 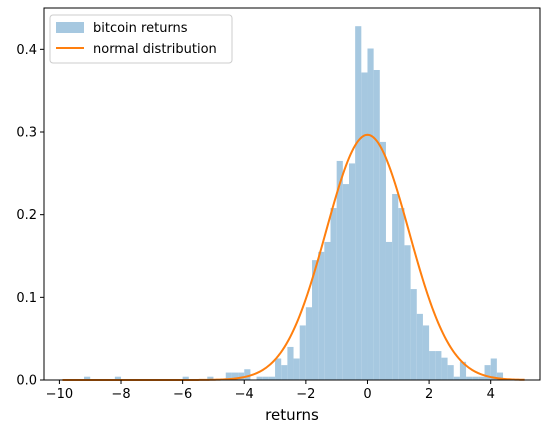 I want to click on x-tick-label: 0, so click(x=367, y=394).